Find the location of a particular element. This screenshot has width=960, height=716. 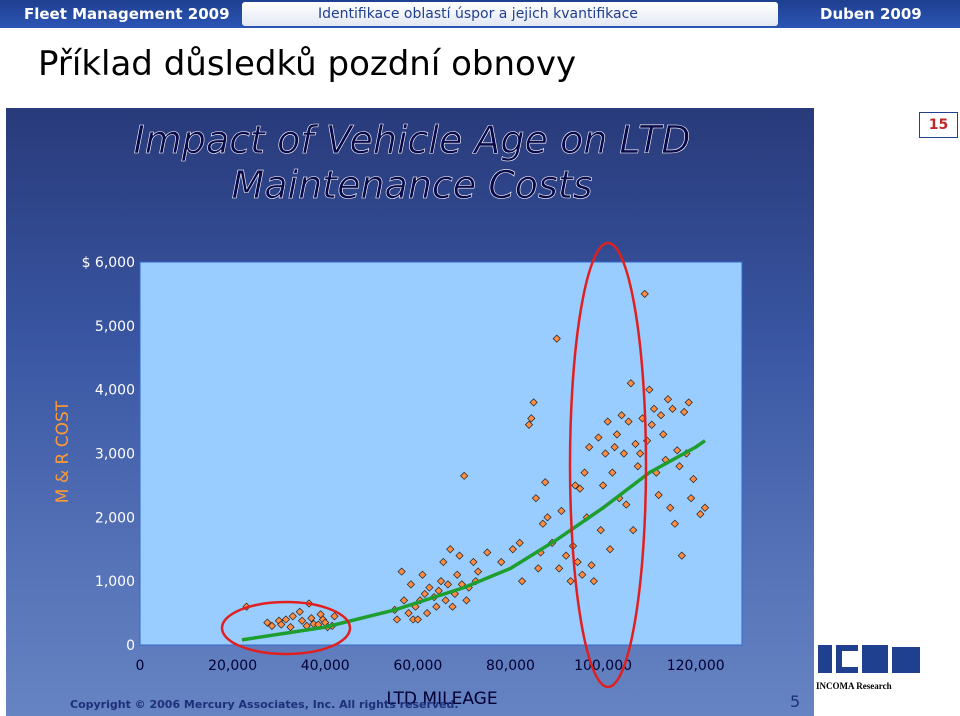

incoma-logo: INCOMA Research is located at coordinates (868, 668).